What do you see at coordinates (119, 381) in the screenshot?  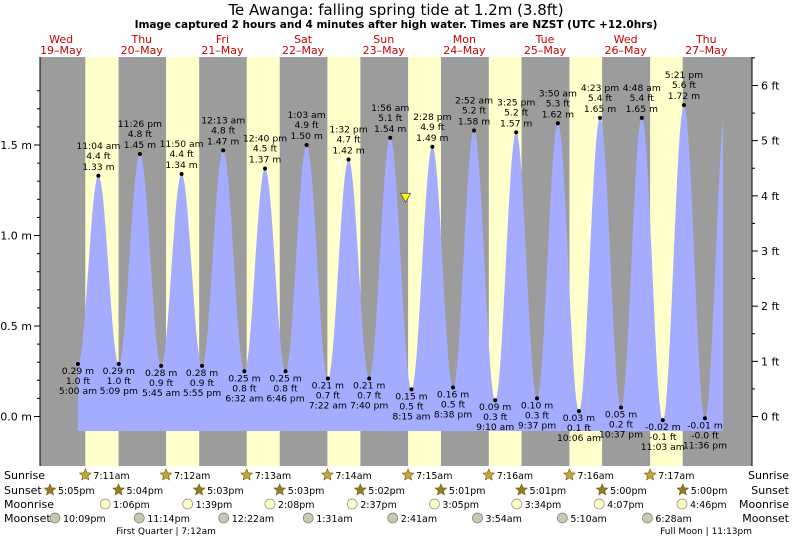 I see `tide-height-ft-label: 1.0 ft` at bounding box center [119, 381].